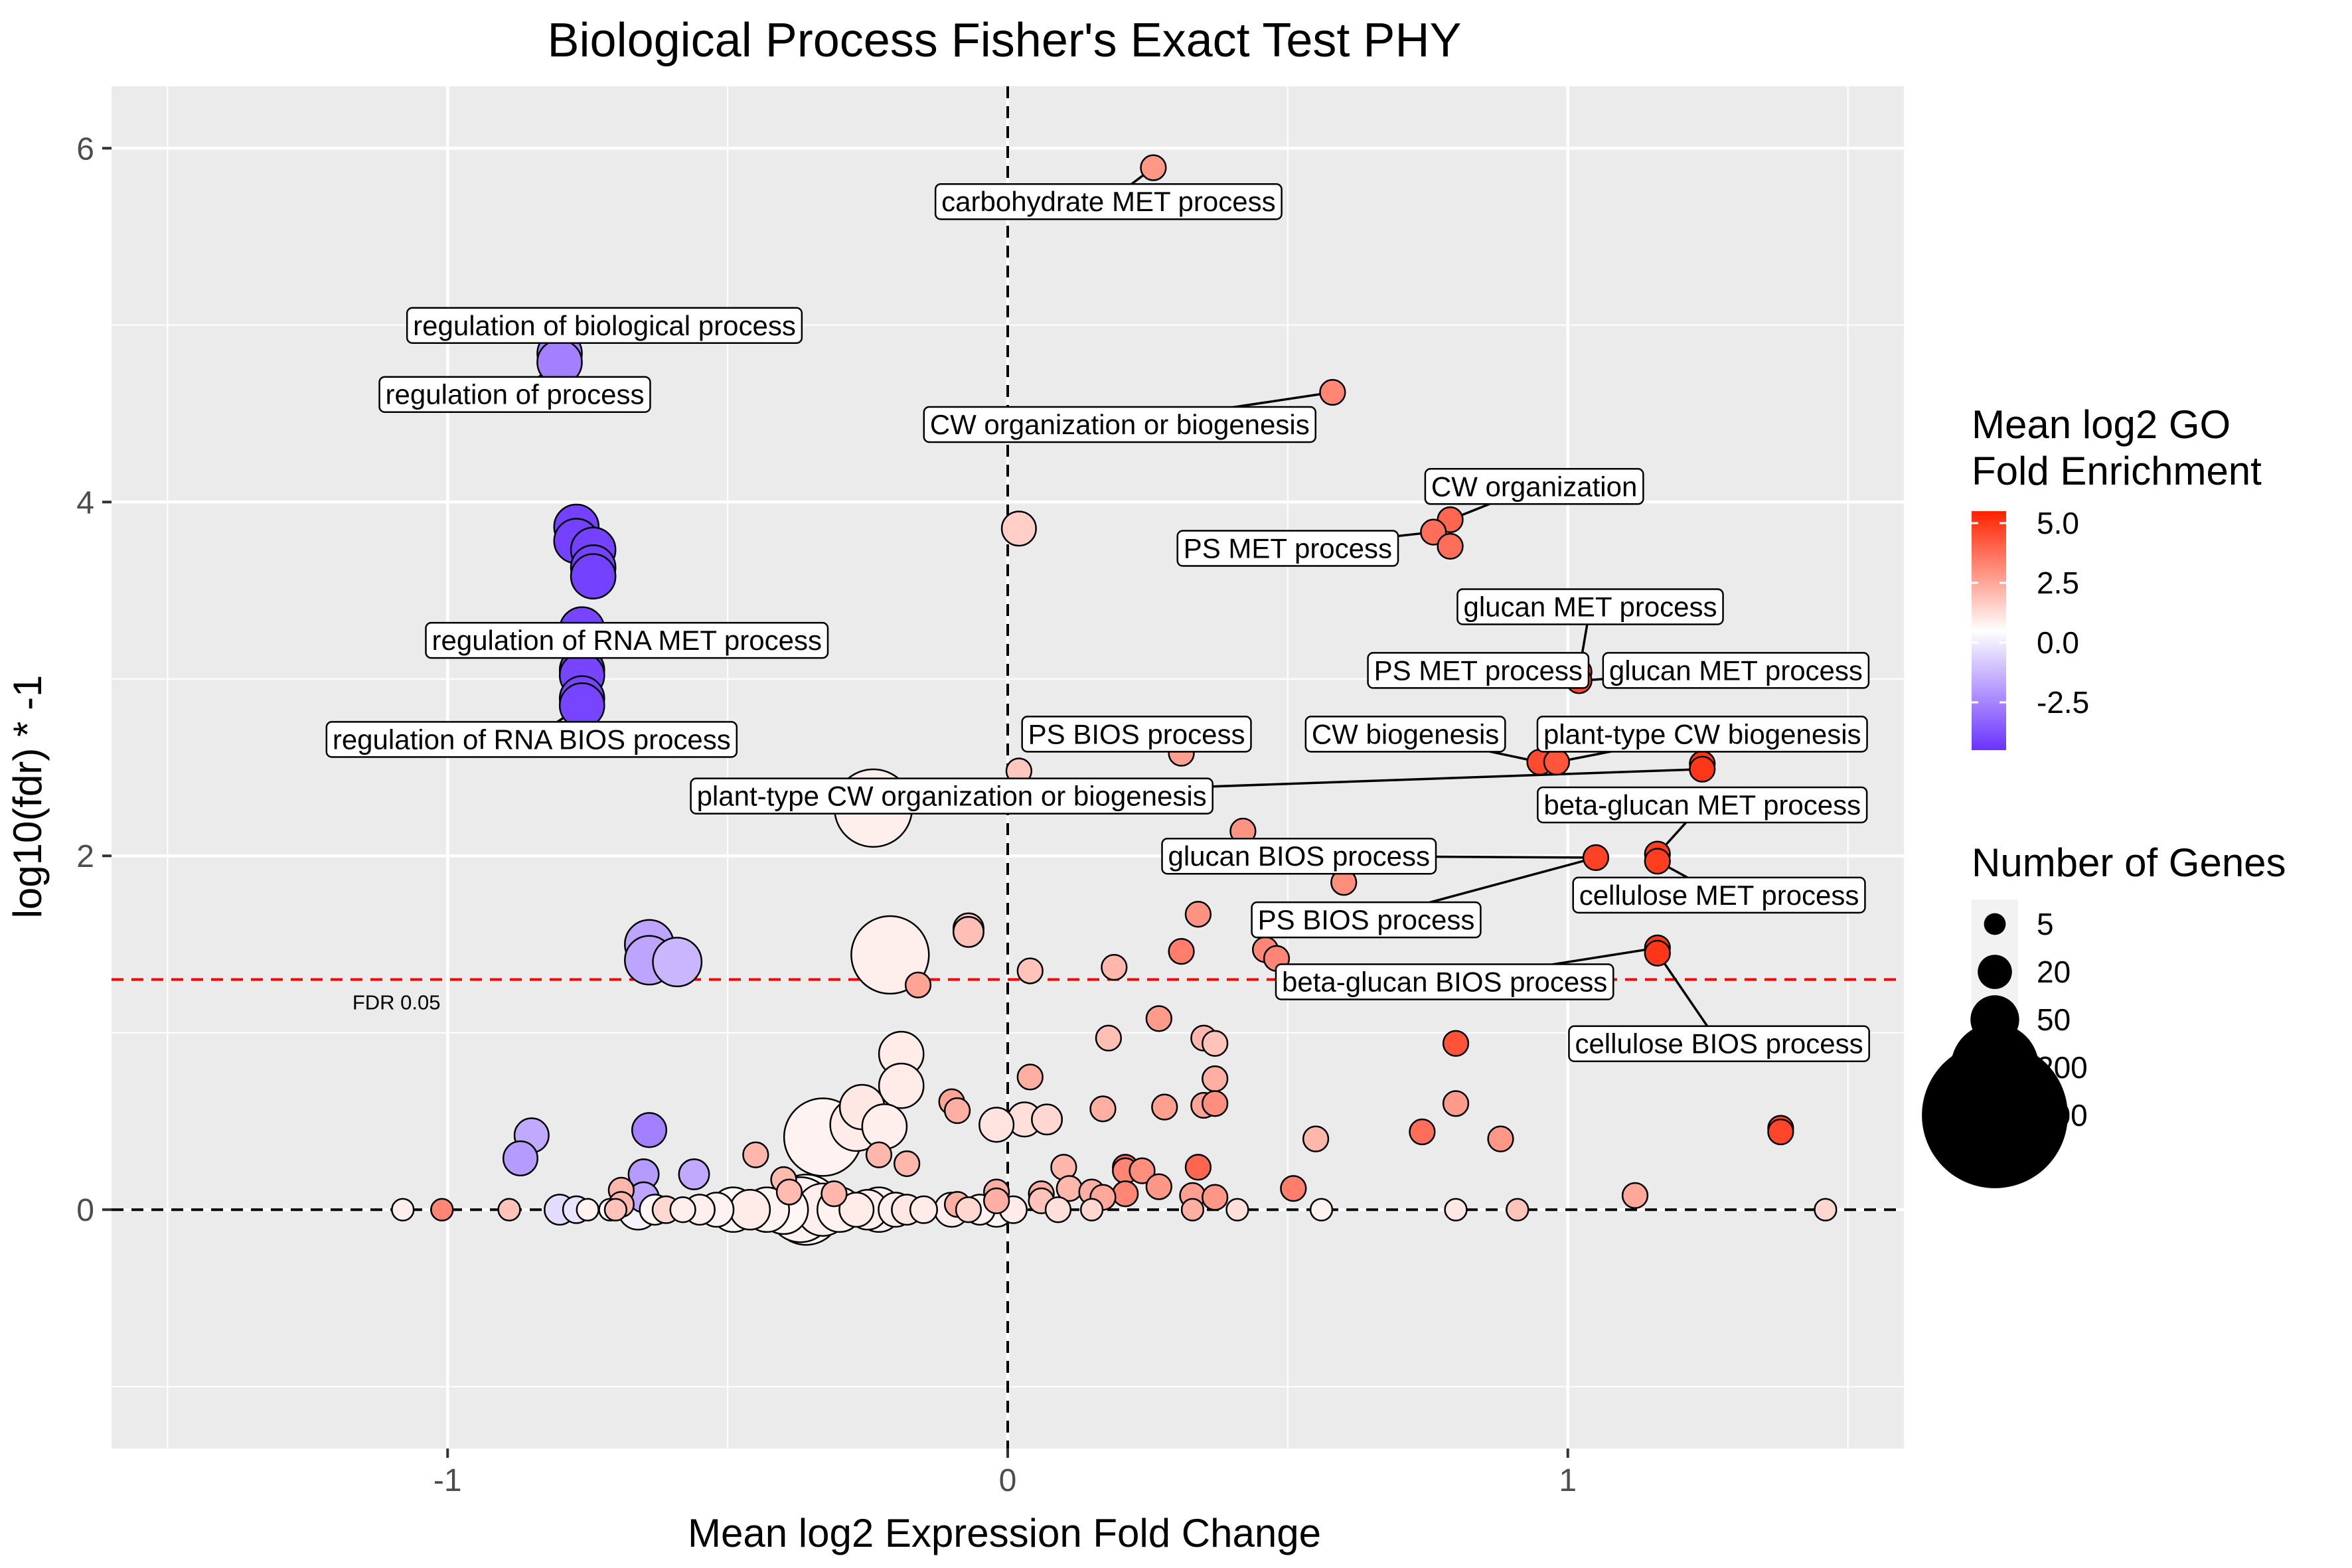  I want to click on annotation-text: CW organization, so click(1534, 487).